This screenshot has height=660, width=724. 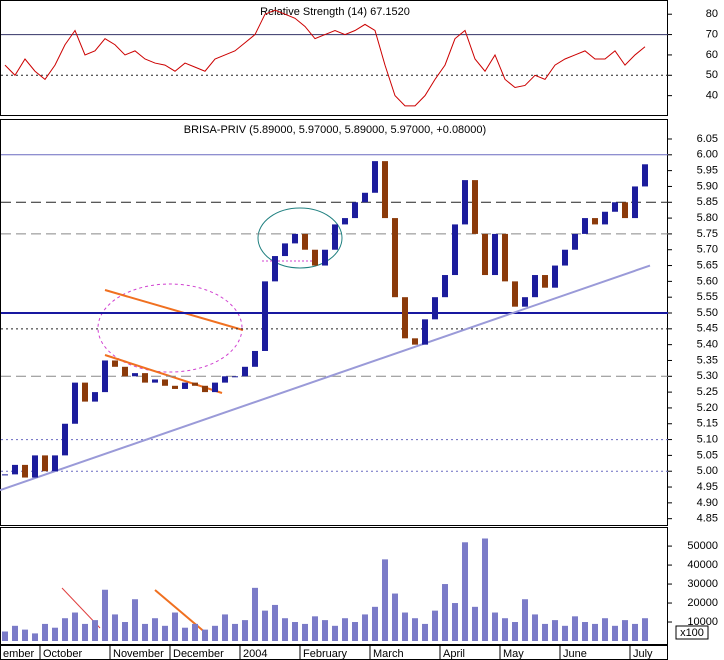 What do you see at coordinates (707, 455) in the screenshot?
I see `y-tick-label: 5.05` at bounding box center [707, 455].